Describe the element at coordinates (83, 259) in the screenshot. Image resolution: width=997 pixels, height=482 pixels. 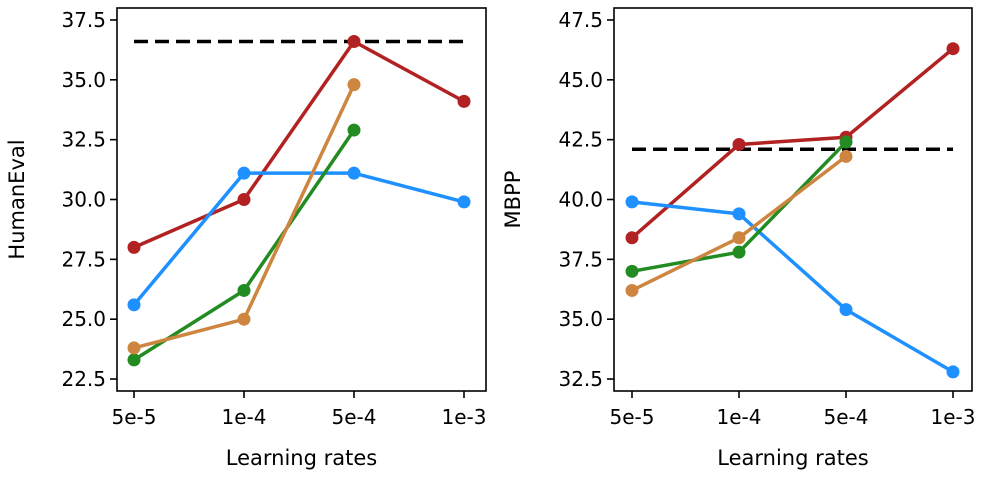
I see `y-tick-label: 27.5` at that location.